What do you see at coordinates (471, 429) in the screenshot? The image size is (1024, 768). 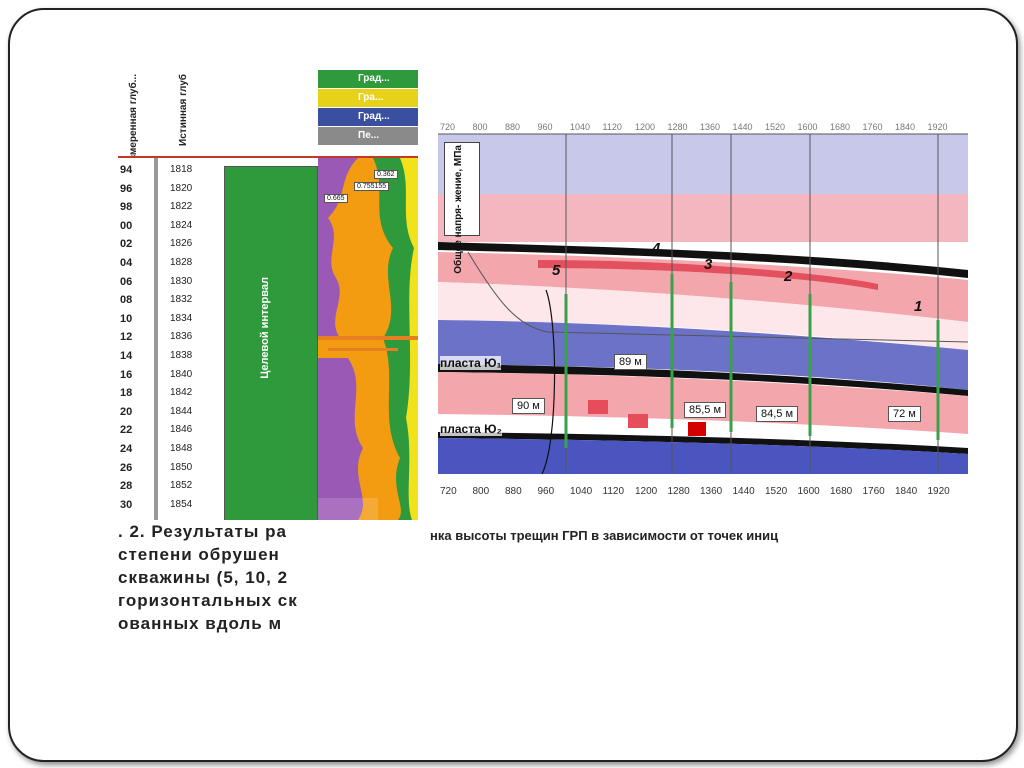 I see `formation-label-yu2: пласта Ю₂` at bounding box center [471, 429].